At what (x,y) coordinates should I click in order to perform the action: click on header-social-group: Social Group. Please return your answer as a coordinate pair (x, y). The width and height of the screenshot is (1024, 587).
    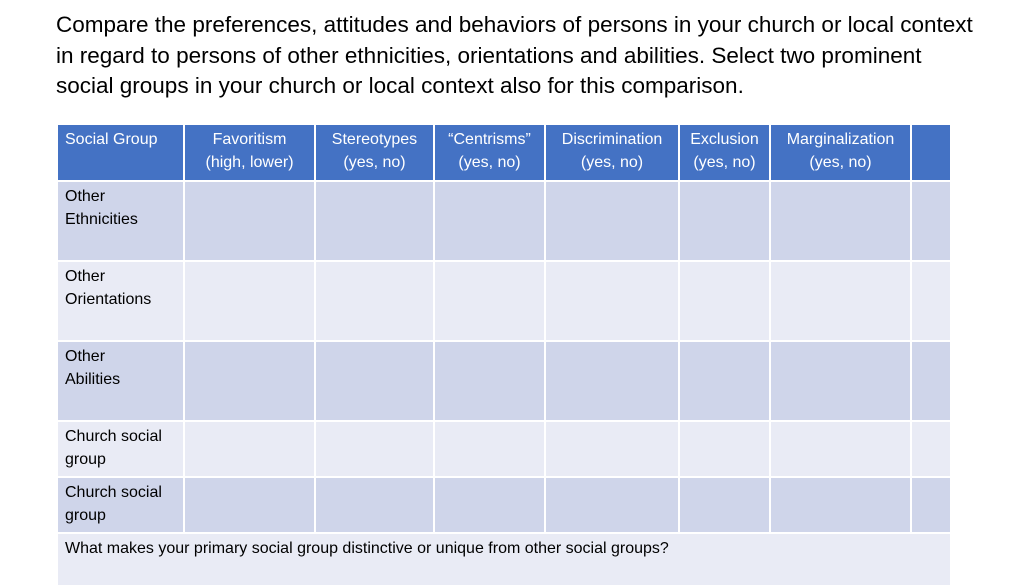
    Looking at the image, I should click on (120, 152).